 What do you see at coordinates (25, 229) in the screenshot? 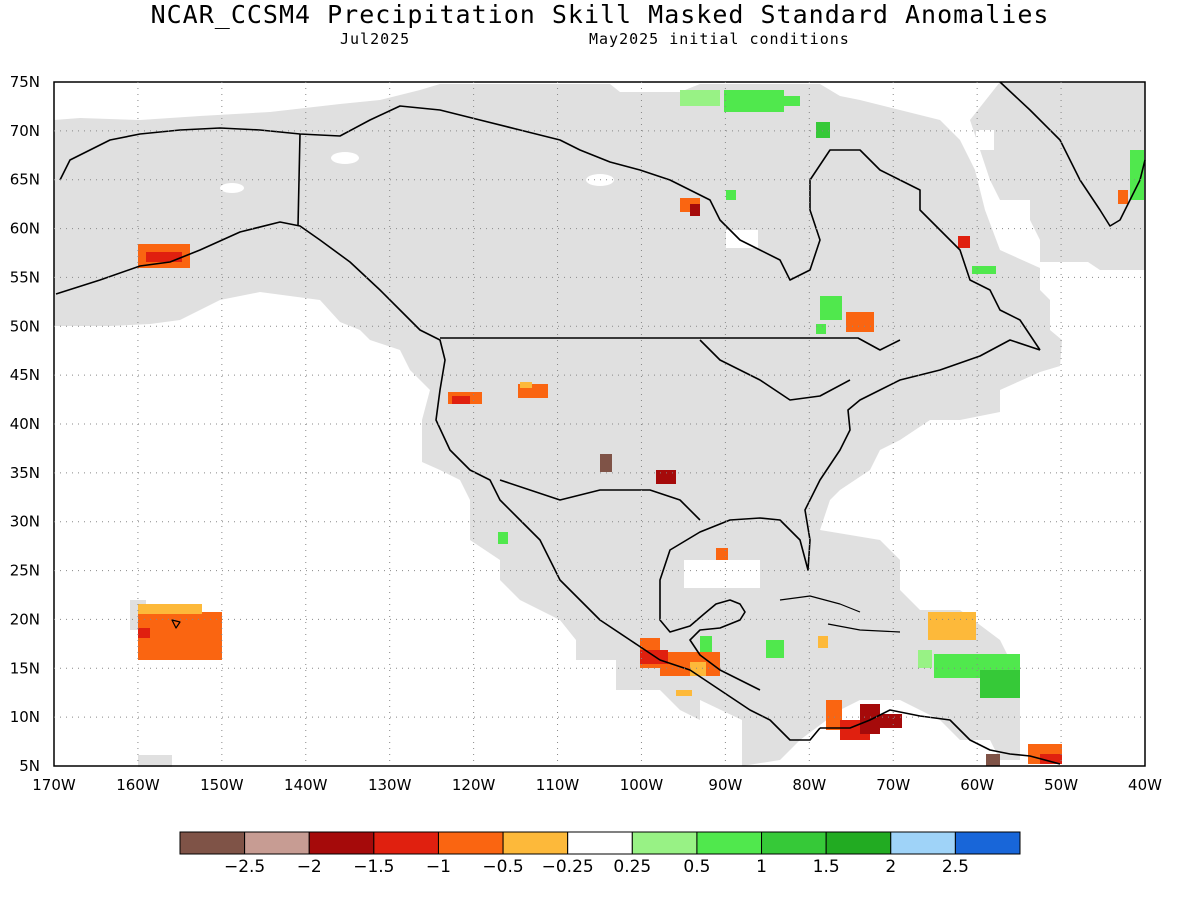
I see `lat-label: 60N` at bounding box center [25, 229].